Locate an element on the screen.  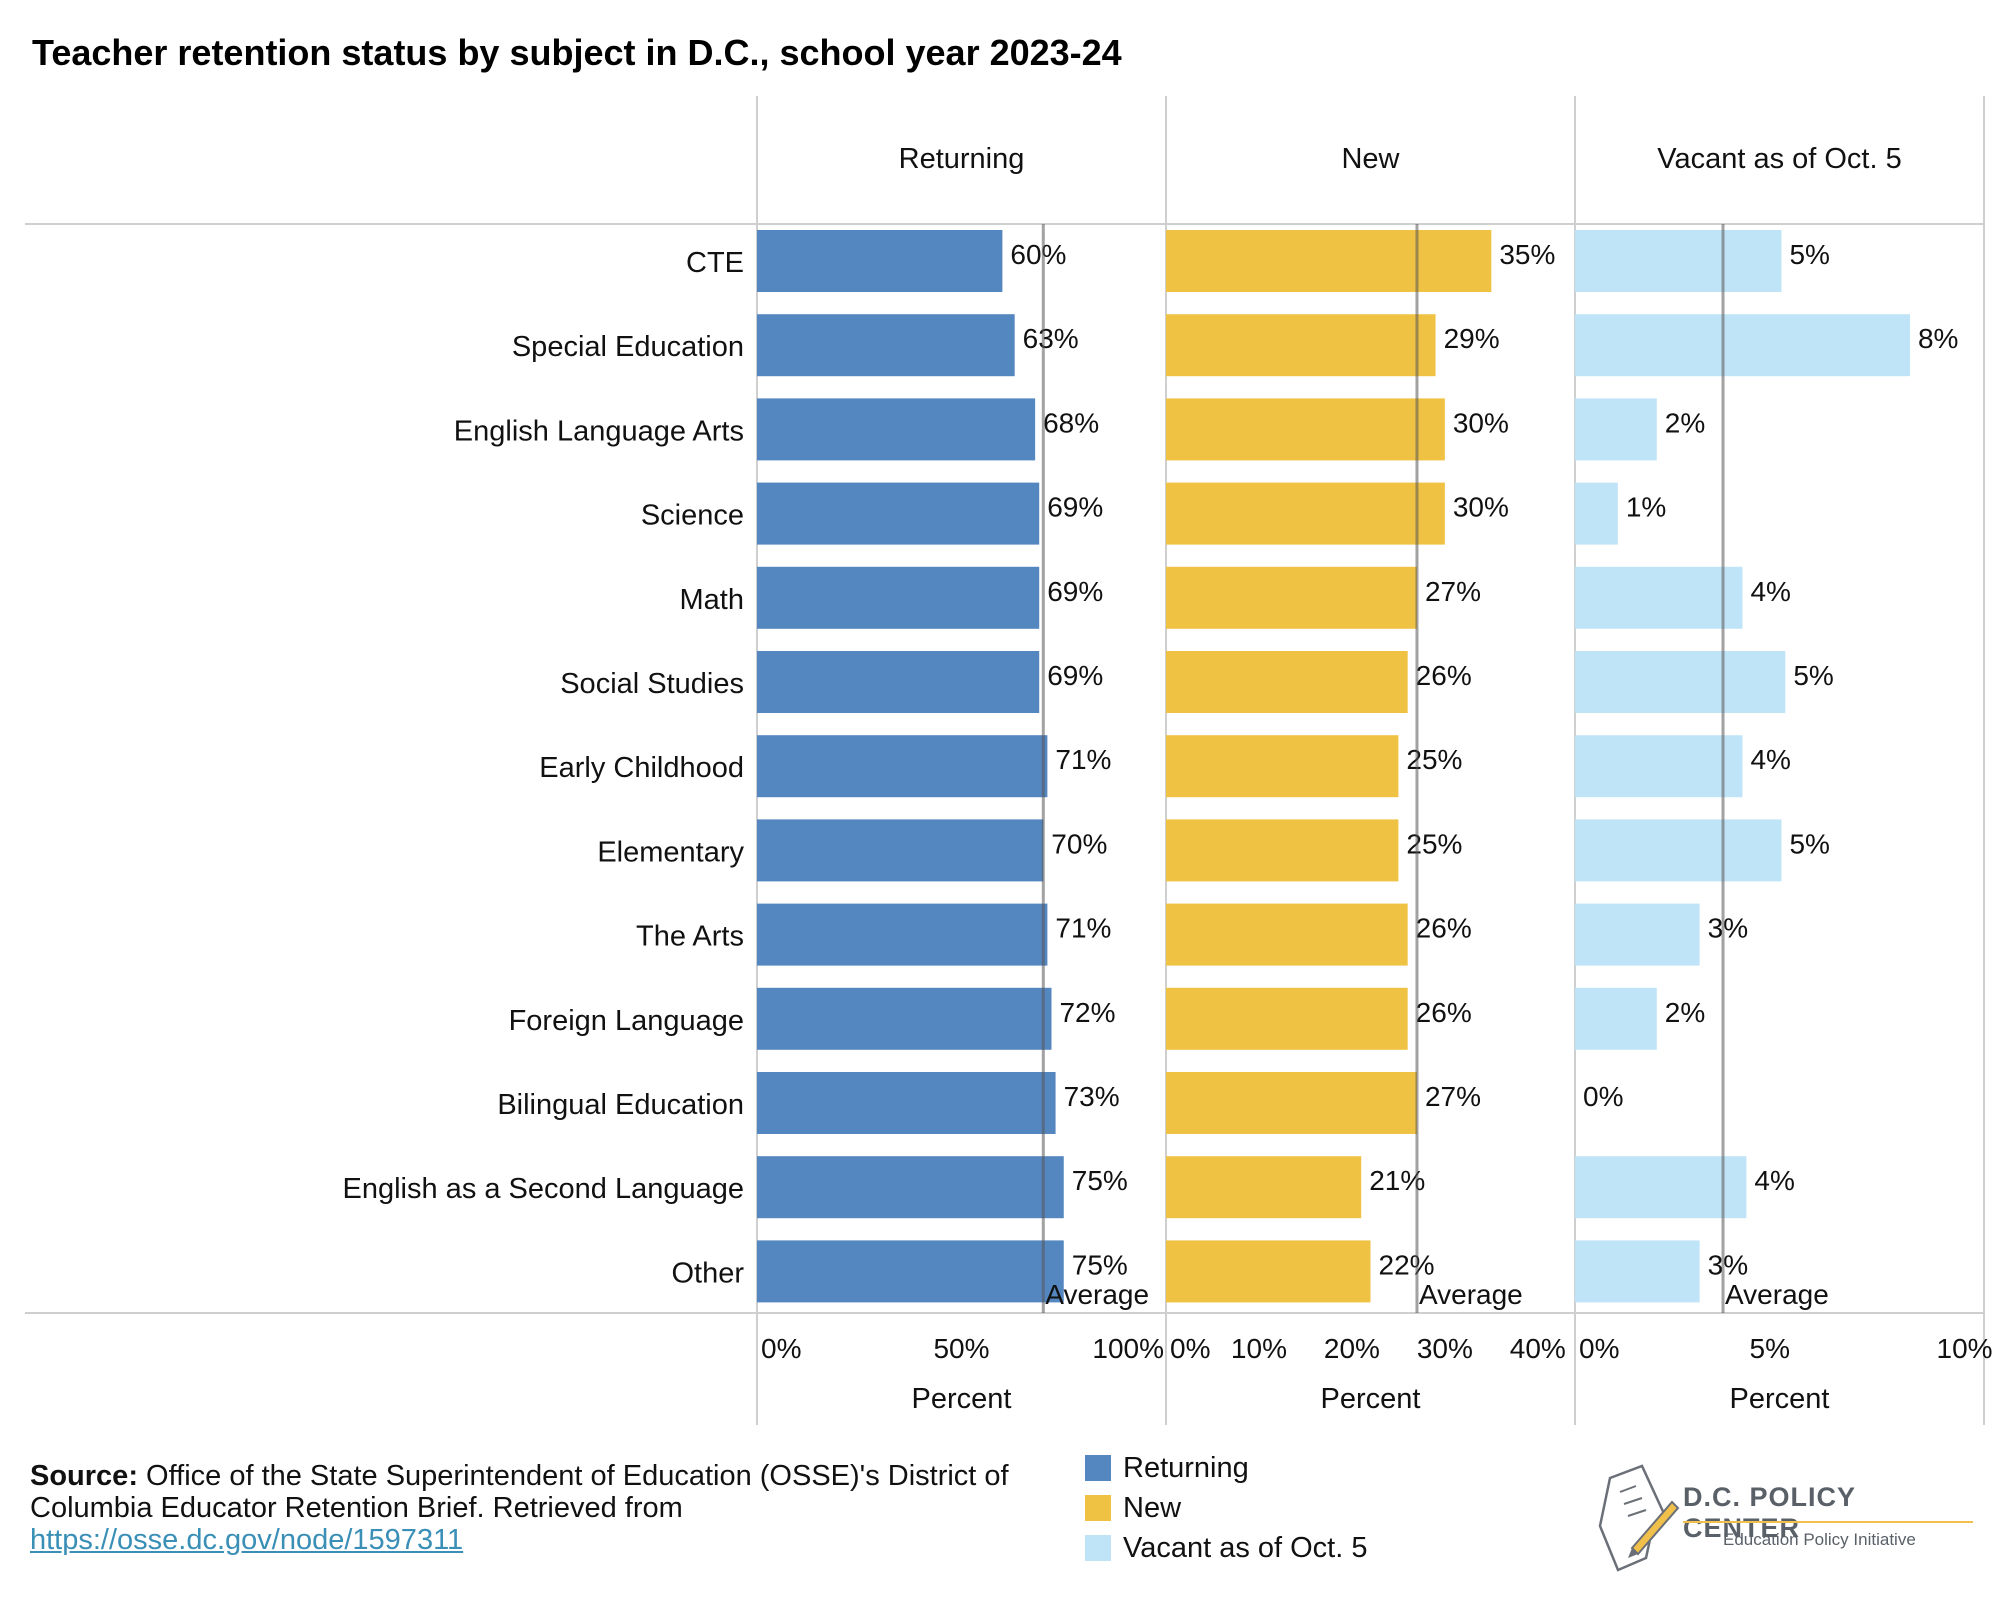
data-label-returning-social-studies: 69% is located at coordinates (1075, 675).